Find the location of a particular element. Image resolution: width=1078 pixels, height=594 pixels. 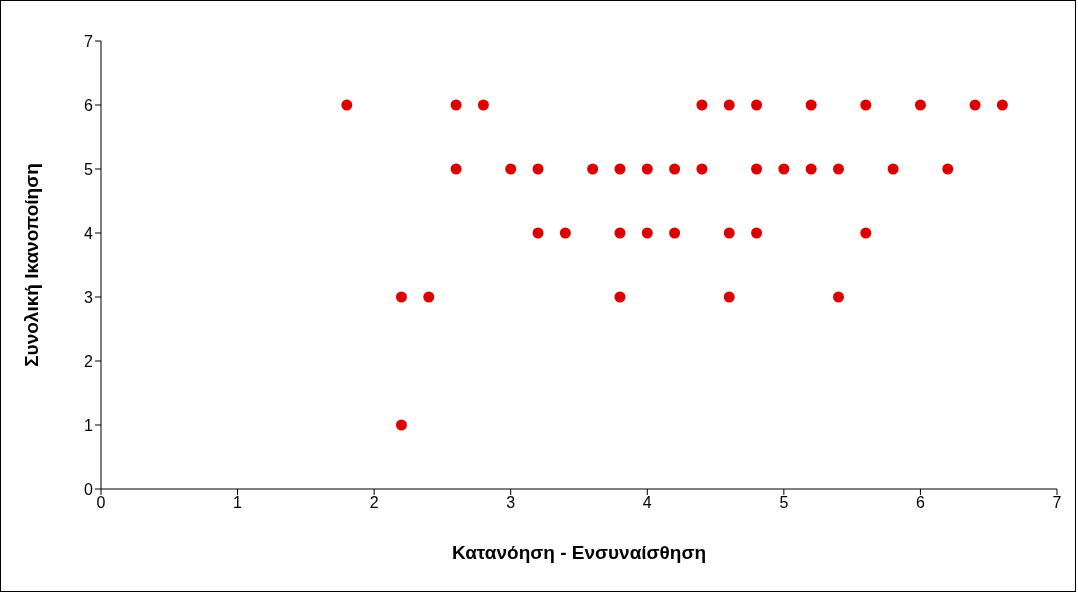

y-tick-label: 5 is located at coordinates (89, 169).